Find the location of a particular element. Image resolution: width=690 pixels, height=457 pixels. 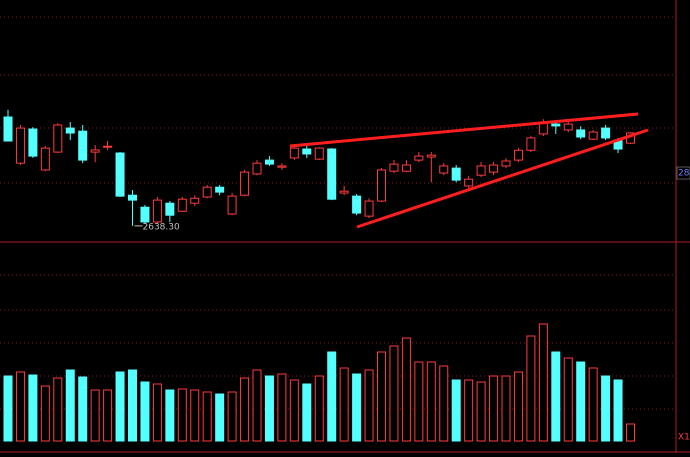

y-tick-label: 281 is located at coordinates (684, 174).